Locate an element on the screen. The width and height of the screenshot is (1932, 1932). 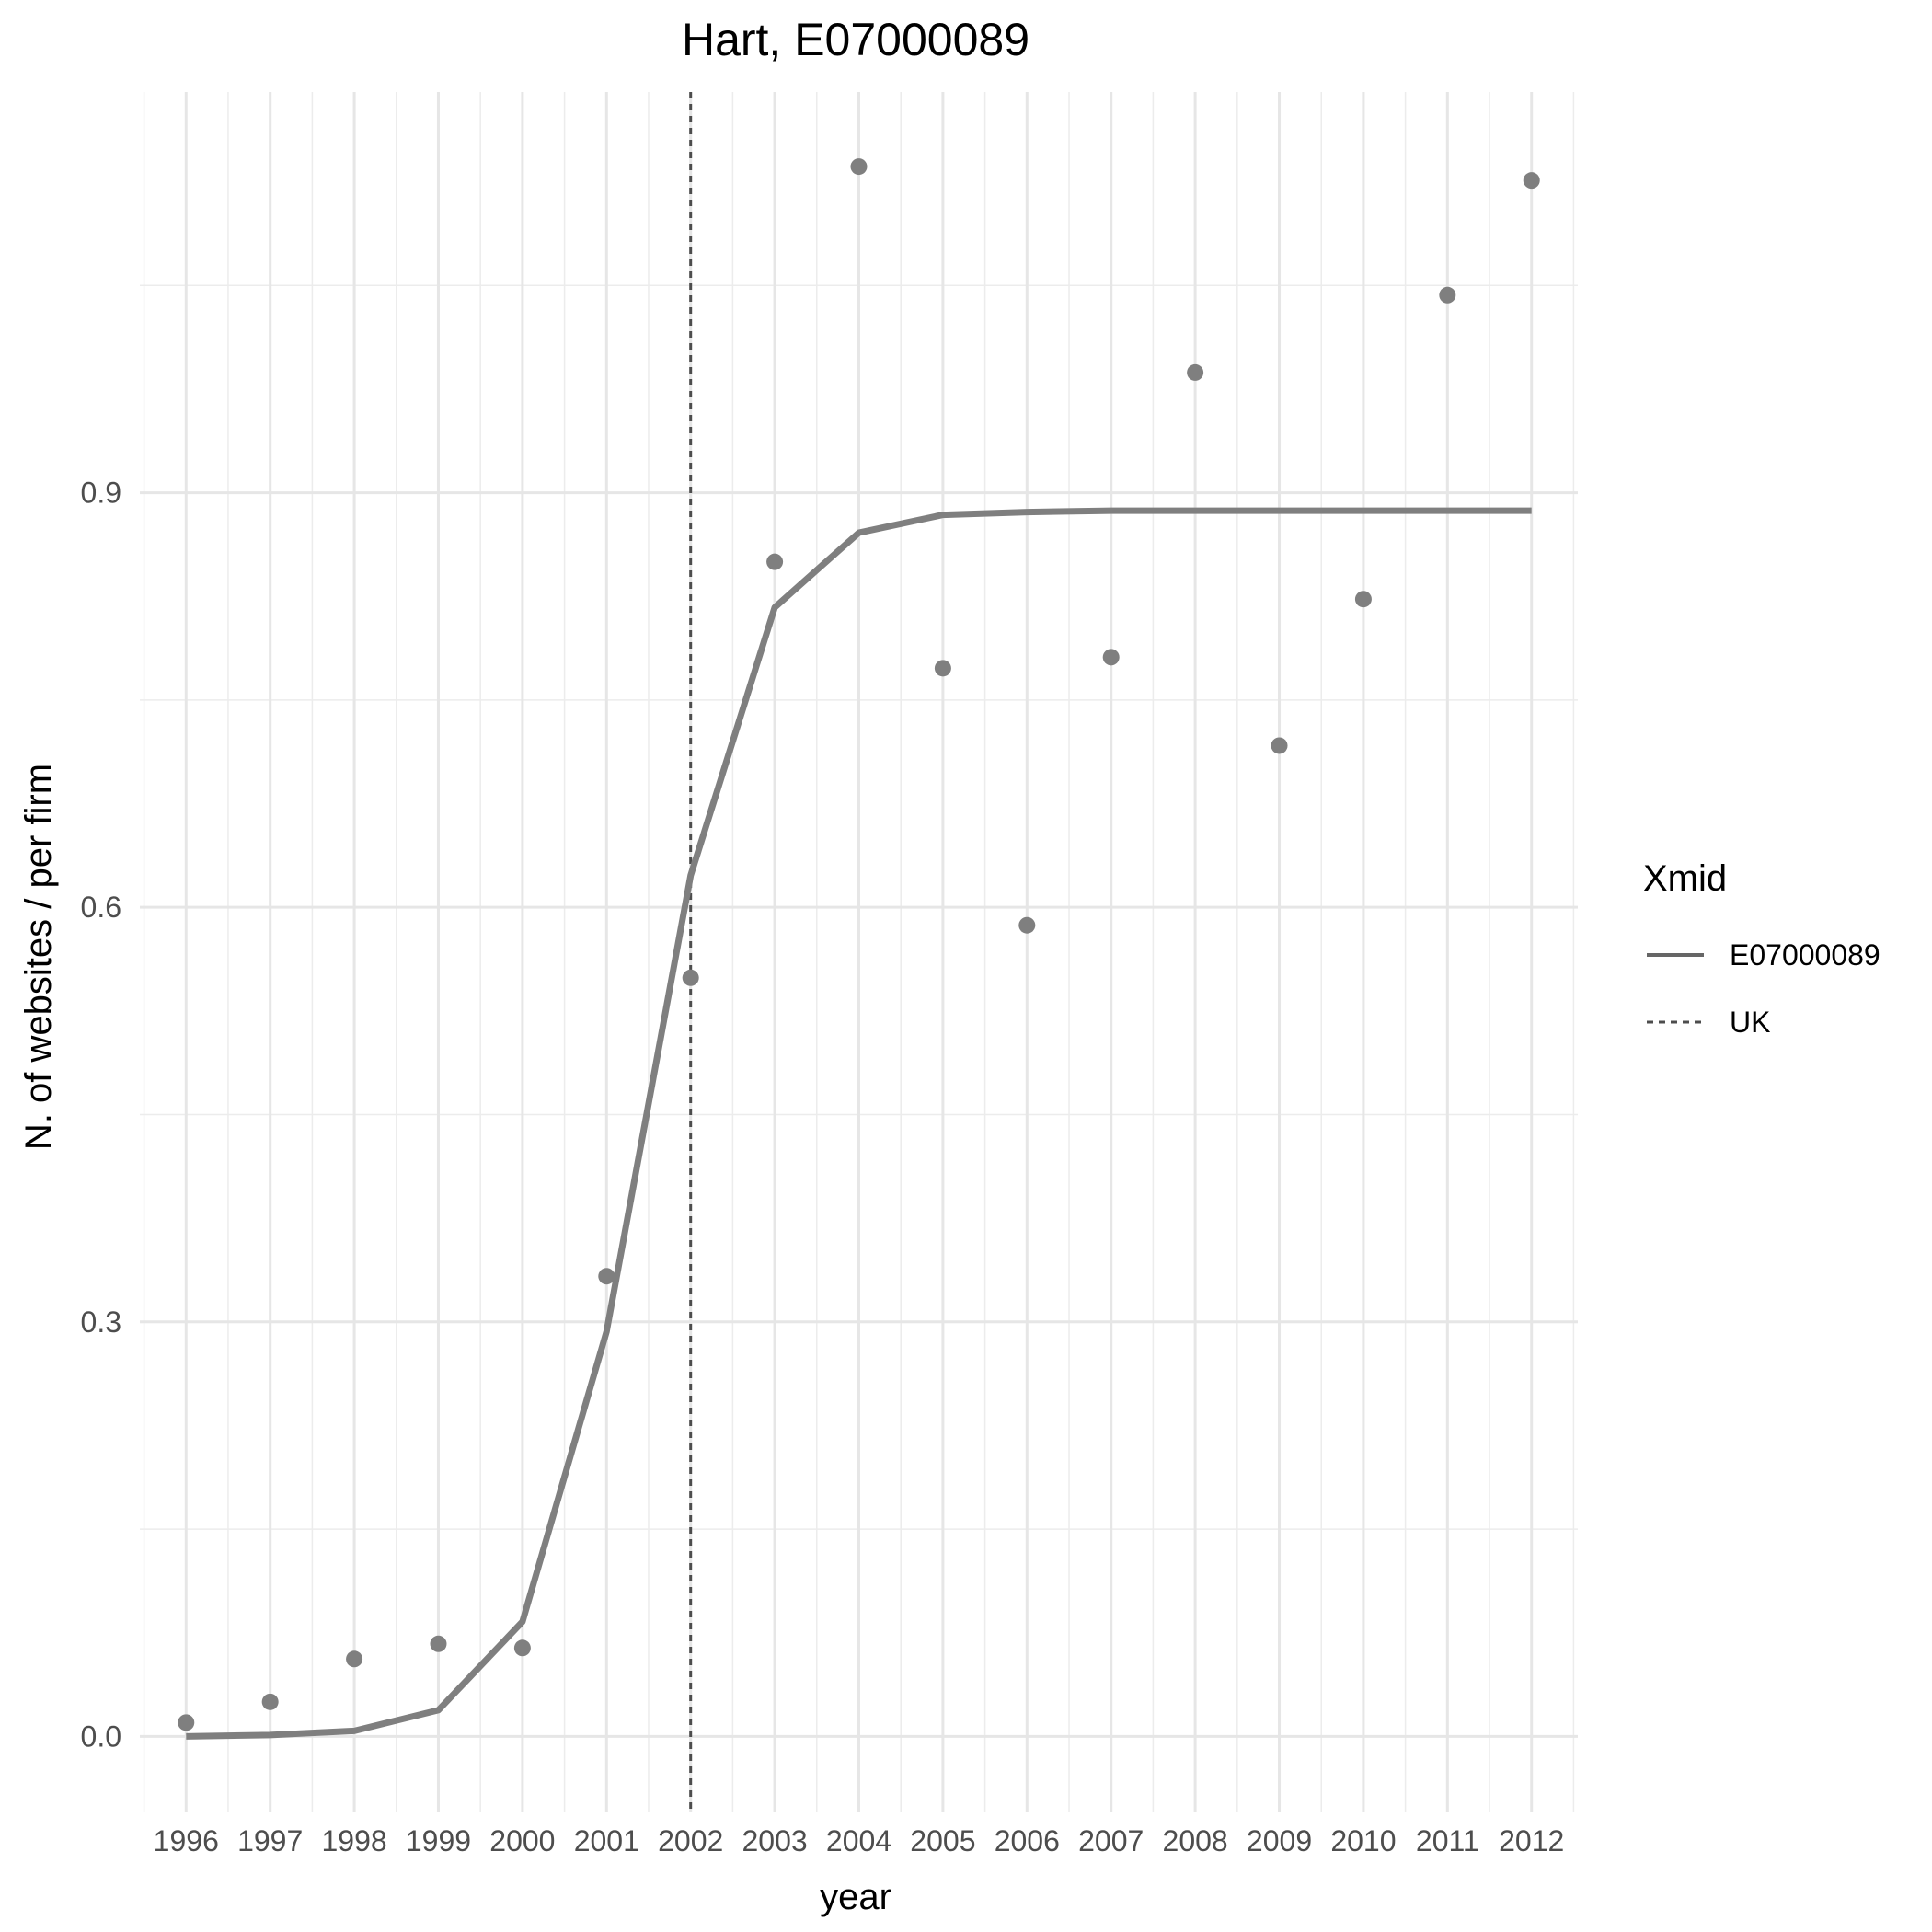
x-tick-label: 2010 is located at coordinates (1363, 1840).